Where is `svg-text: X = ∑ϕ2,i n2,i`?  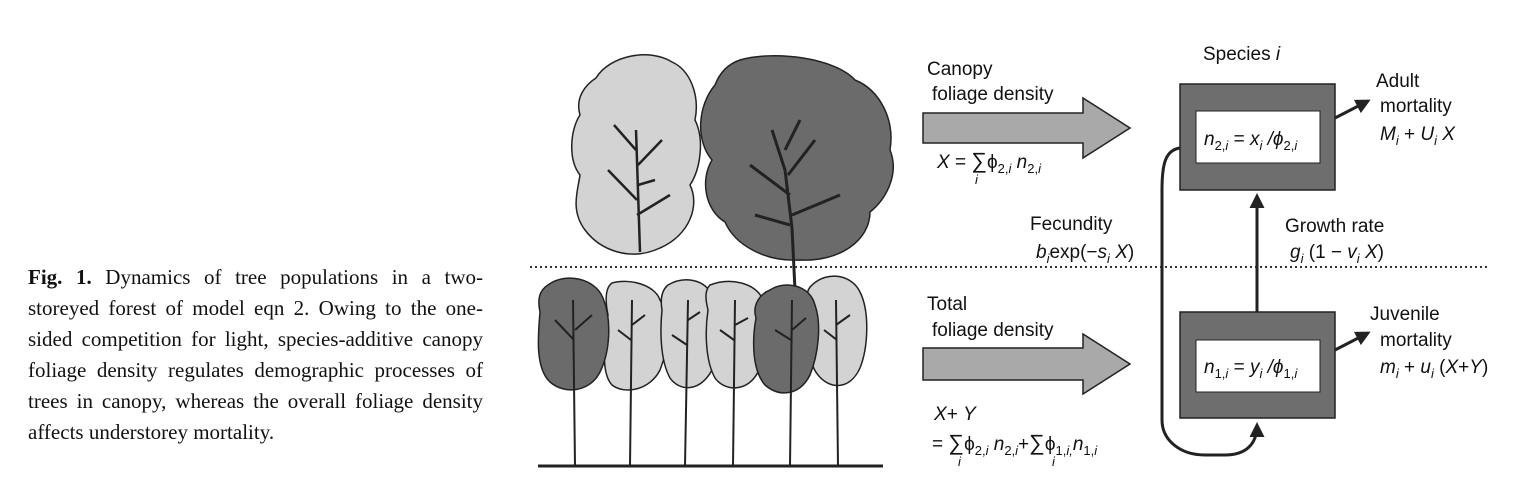
svg-text: X = ∑ϕ2,i n2,i is located at coordinates (989, 162).